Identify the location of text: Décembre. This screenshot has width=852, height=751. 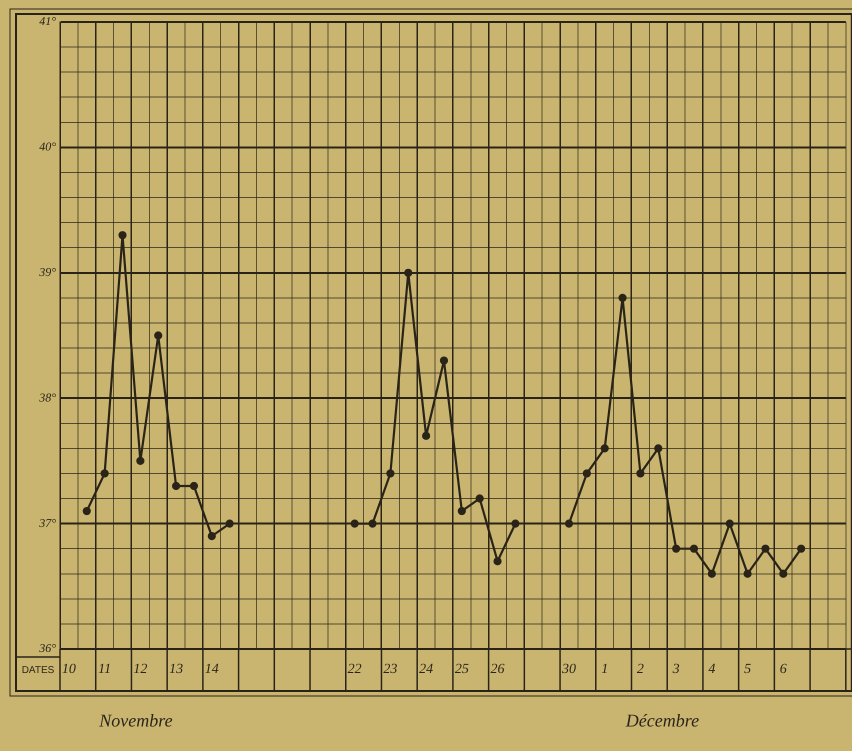
(662, 720).